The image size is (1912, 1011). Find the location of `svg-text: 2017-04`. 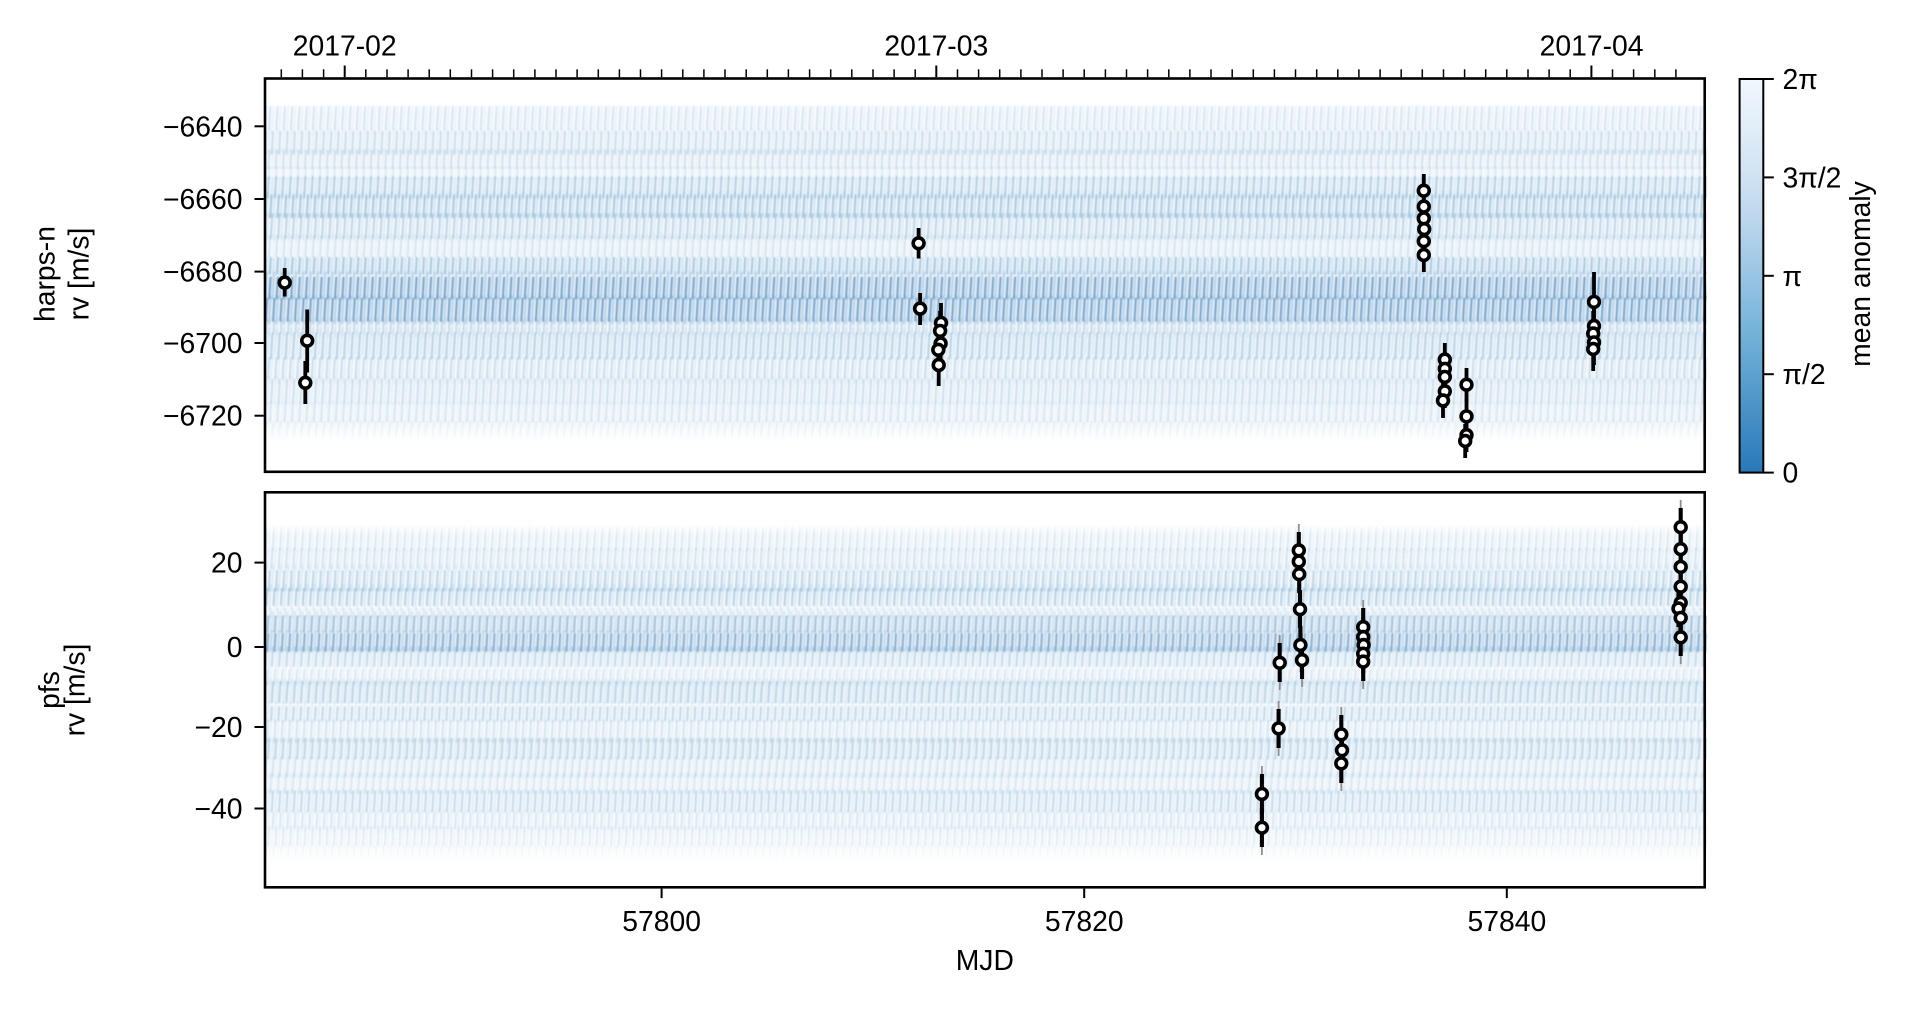

svg-text: 2017-04 is located at coordinates (1592, 46).